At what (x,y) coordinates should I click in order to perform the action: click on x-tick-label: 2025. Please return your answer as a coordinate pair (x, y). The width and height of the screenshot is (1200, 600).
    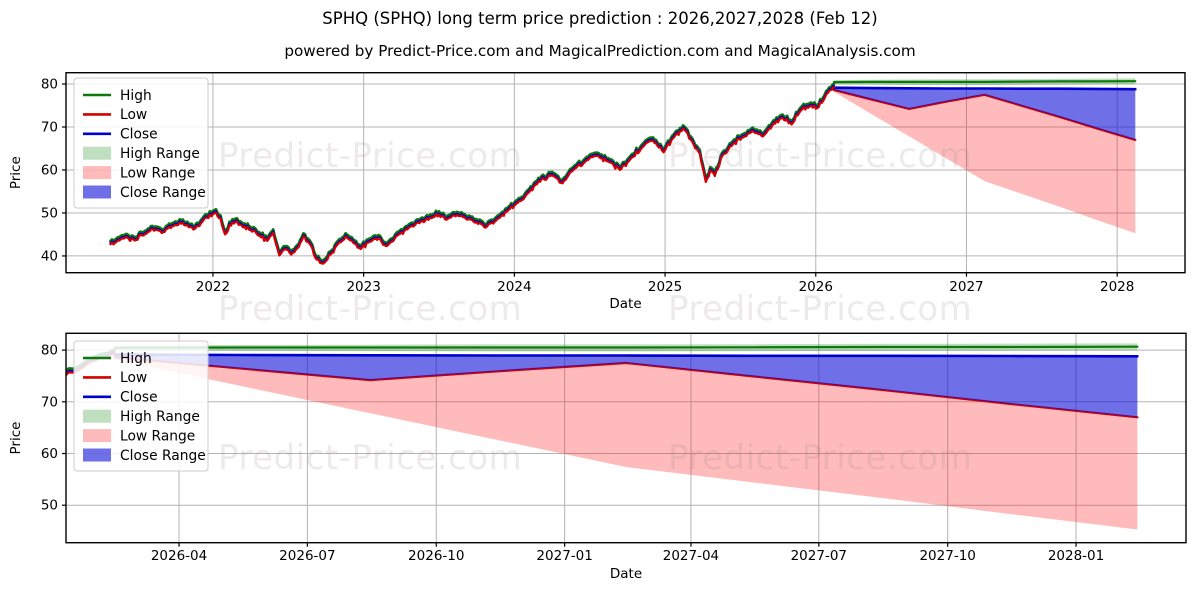
    Looking at the image, I should click on (665, 287).